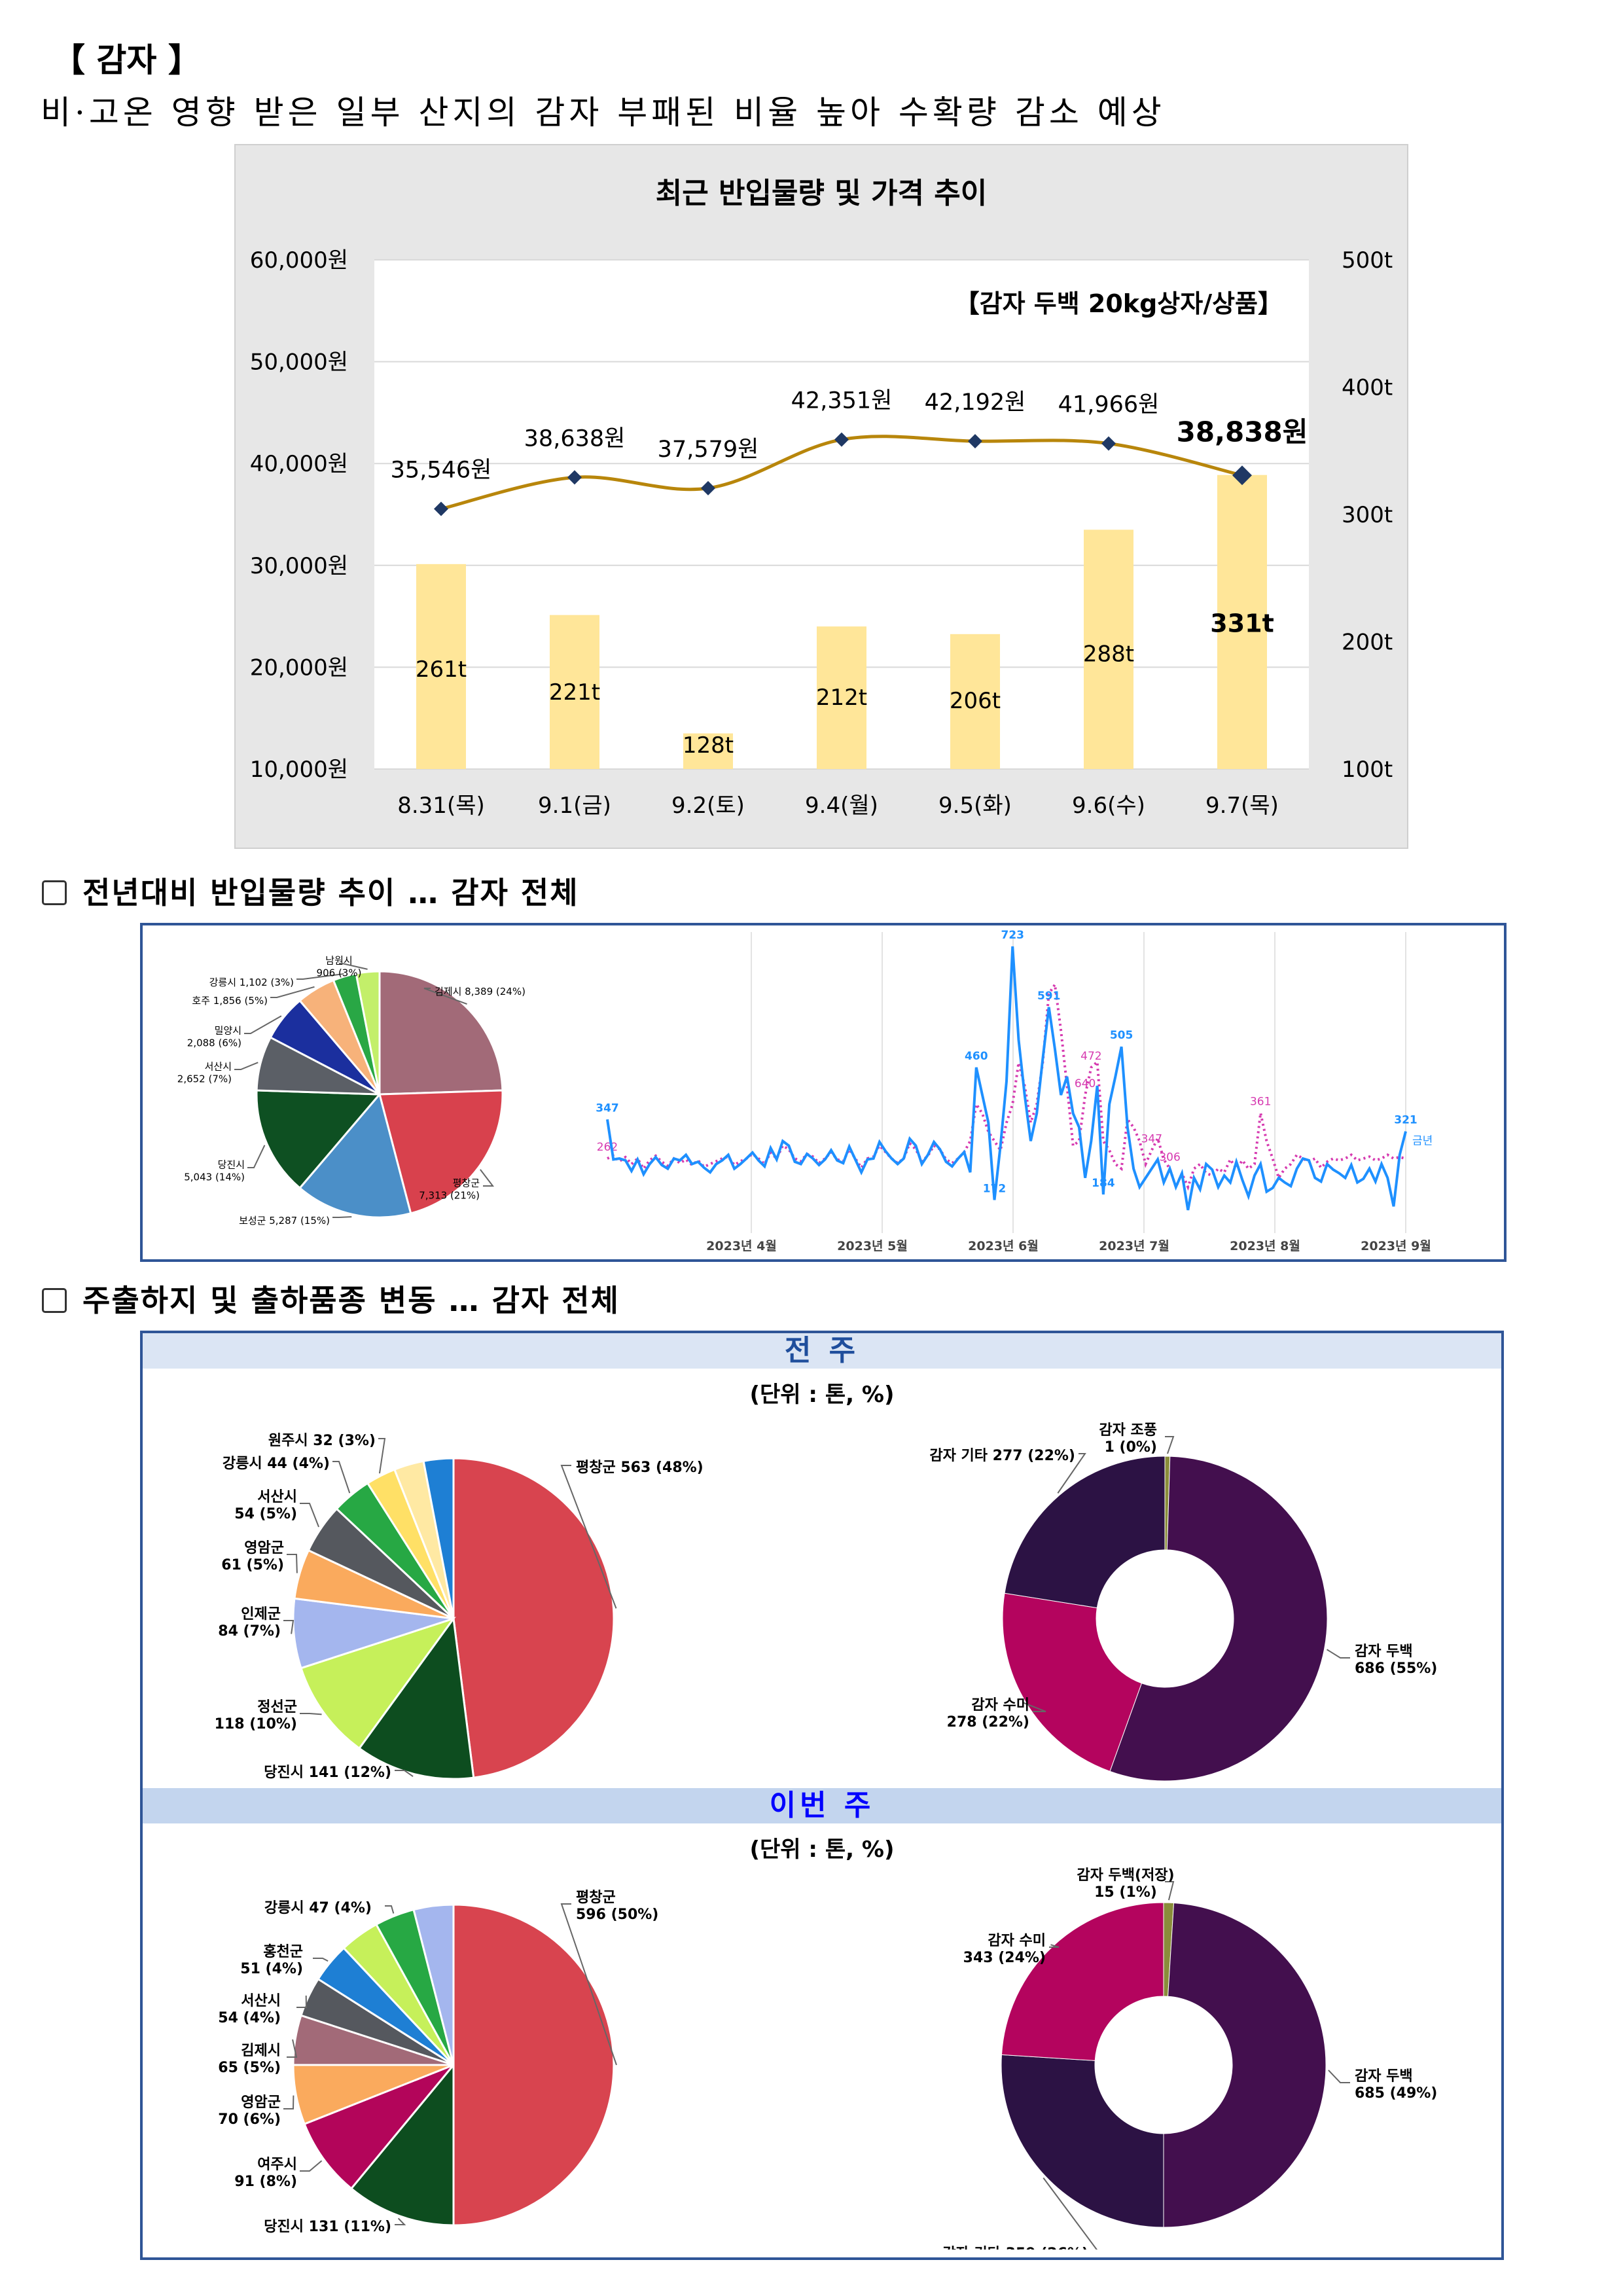  I want to click on x-tick-label: 2023년 5월, so click(872, 1246).